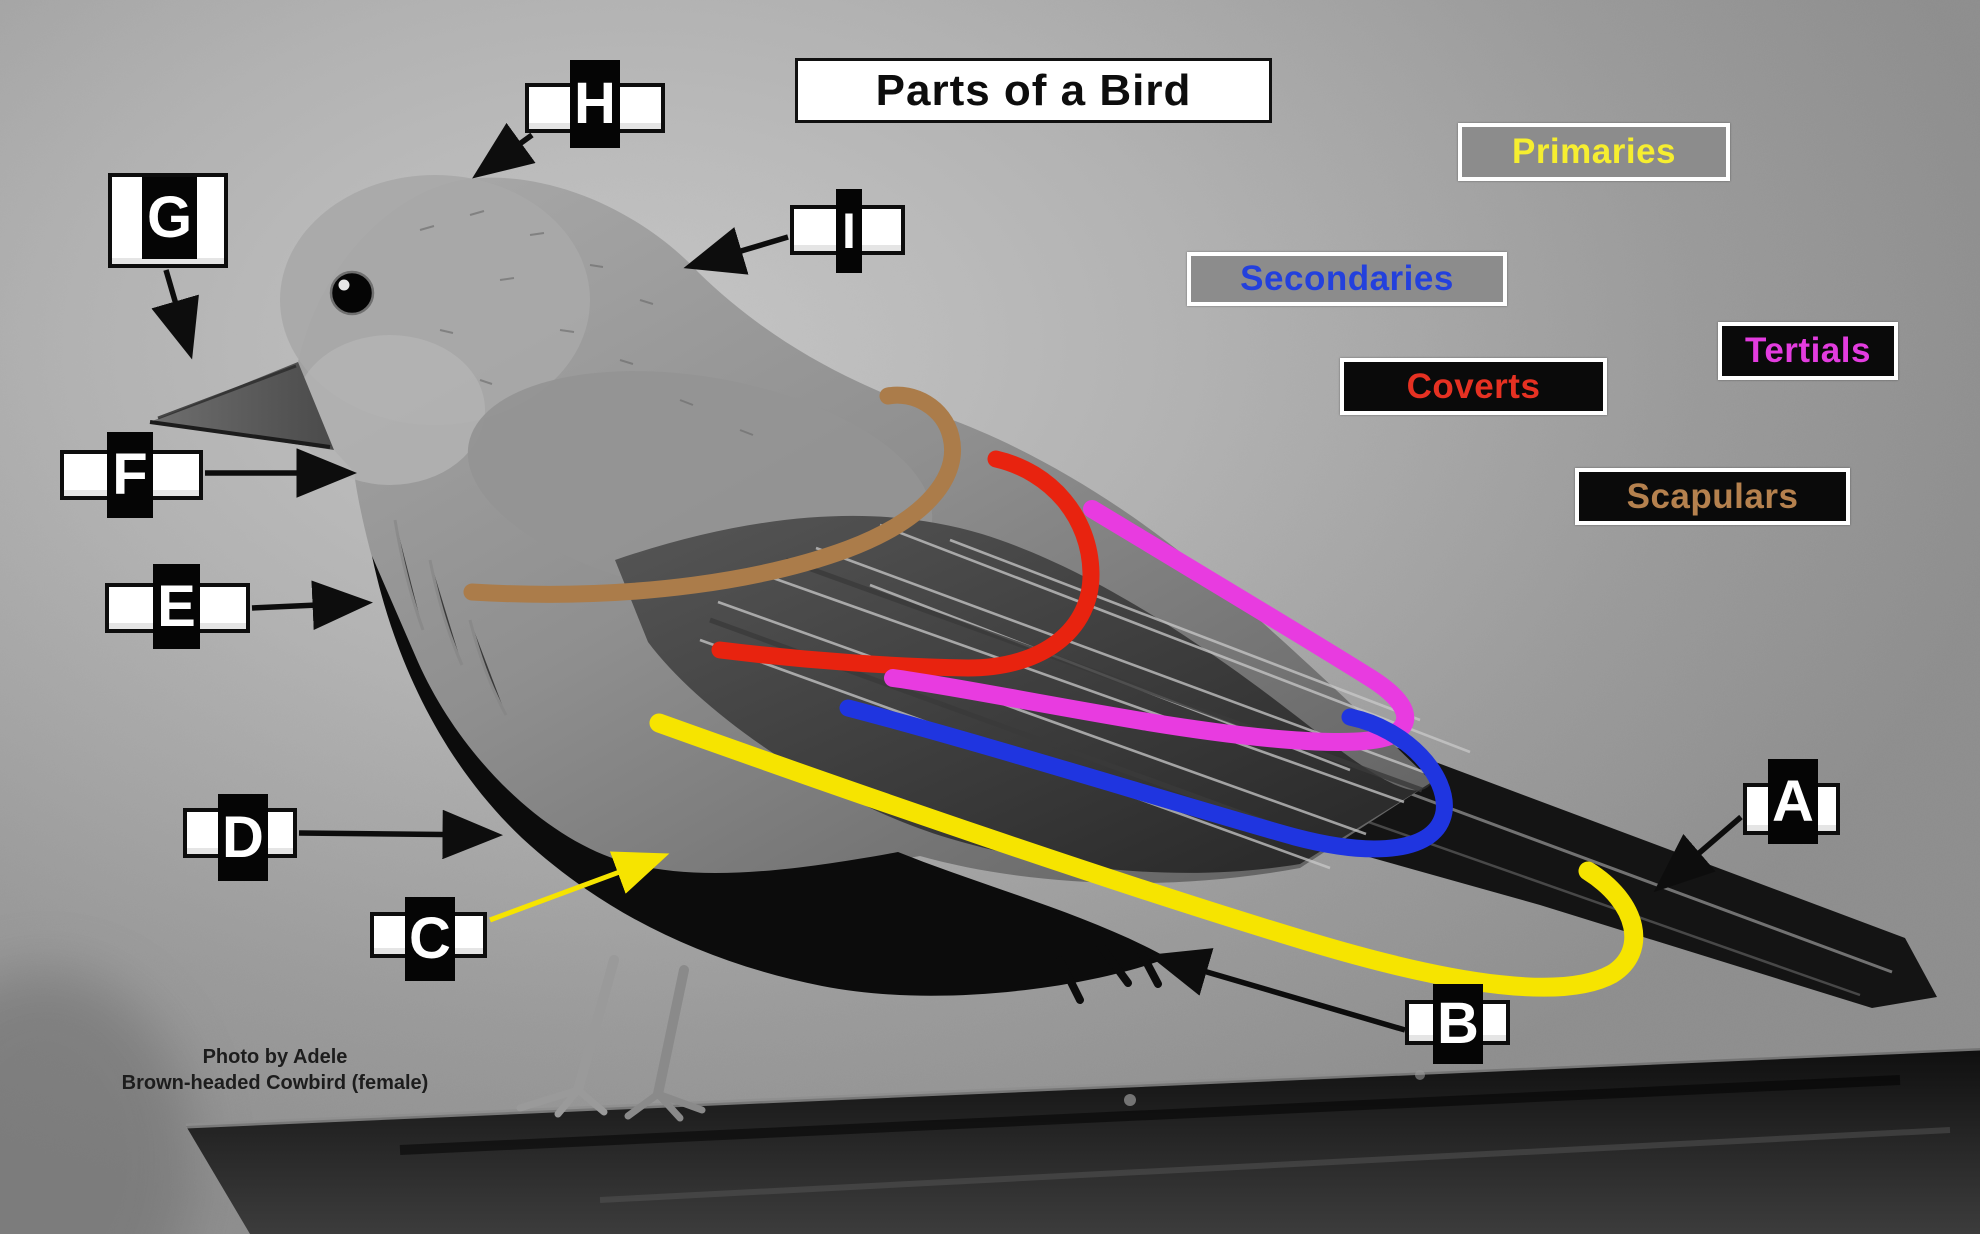 This screenshot has width=1980, height=1234. I want to click on perch-rail, so click(1082, 1139).